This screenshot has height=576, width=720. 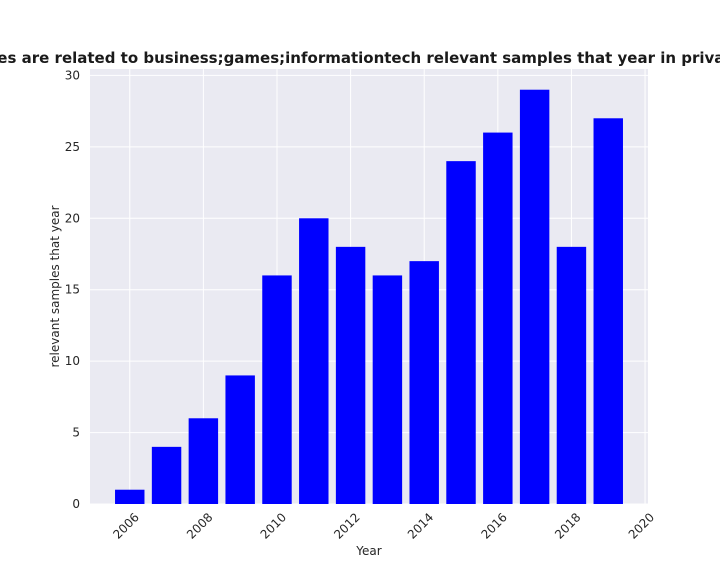 What do you see at coordinates (346, 525) in the screenshot?
I see `x-tick-label: 2012` at bounding box center [346, 525].